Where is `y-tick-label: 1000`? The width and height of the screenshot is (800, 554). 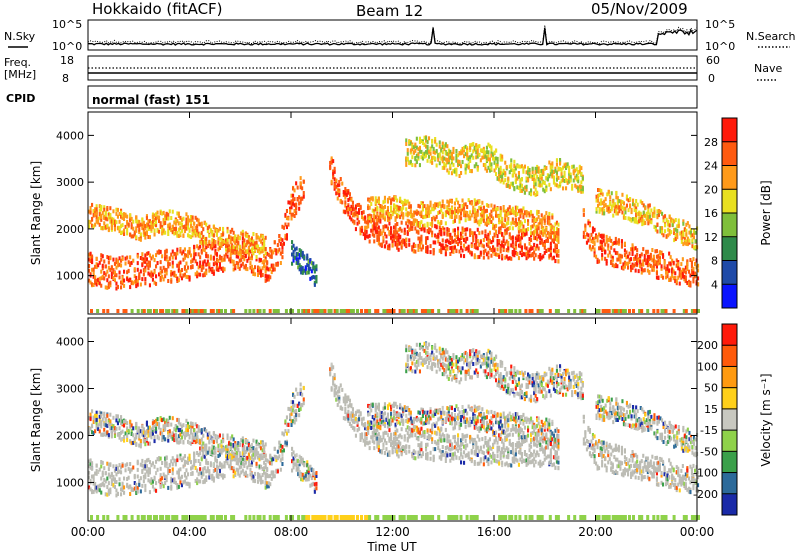 y-tick-label: 1000 is located at coordinates (70, 276).